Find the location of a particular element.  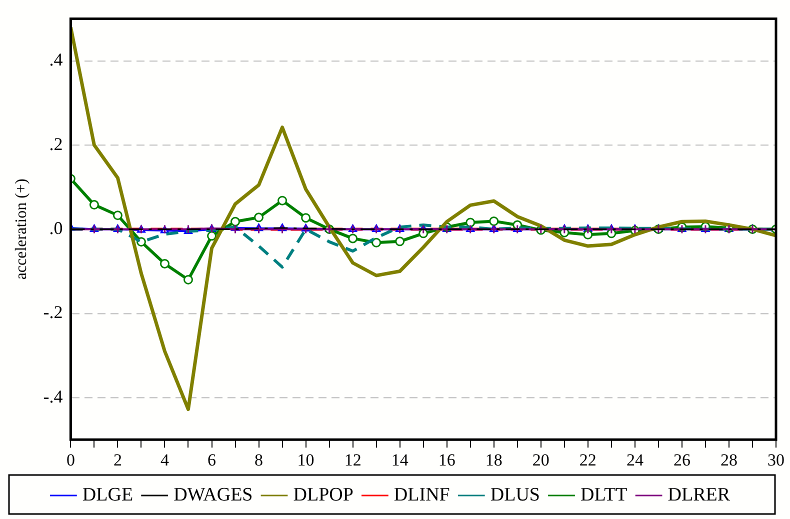

legend-label: DLINF is located at coordinates (422, 495).